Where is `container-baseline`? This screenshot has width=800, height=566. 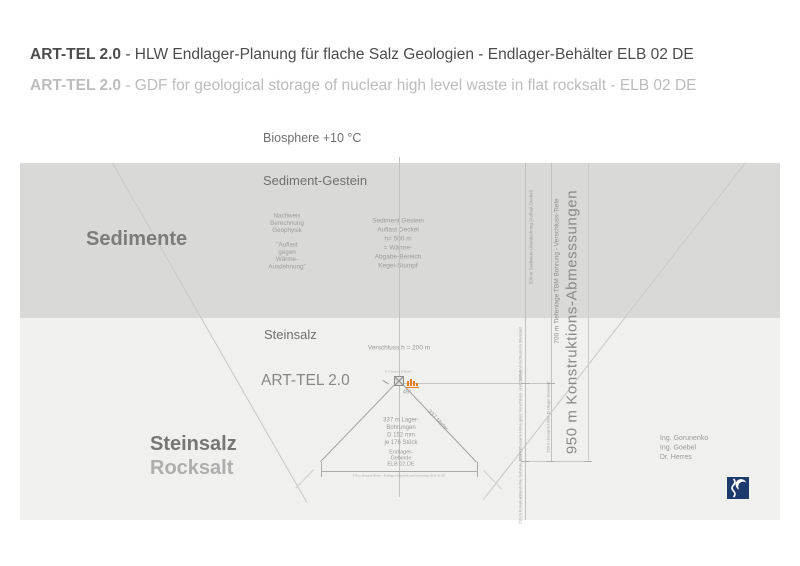 container-baseline is located at coordinates (412, 387).